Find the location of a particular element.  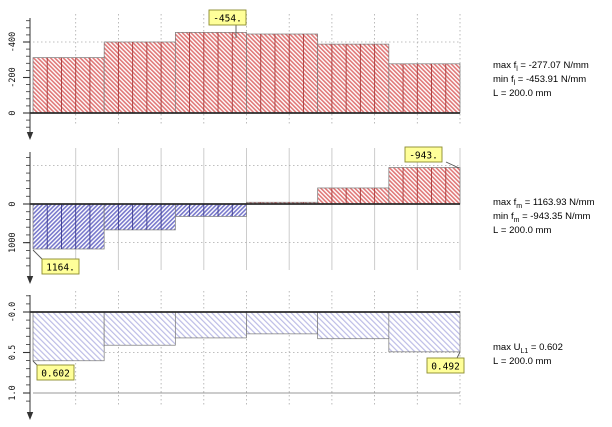

y-tick-label: -200 is located at coordinates (13, 77).